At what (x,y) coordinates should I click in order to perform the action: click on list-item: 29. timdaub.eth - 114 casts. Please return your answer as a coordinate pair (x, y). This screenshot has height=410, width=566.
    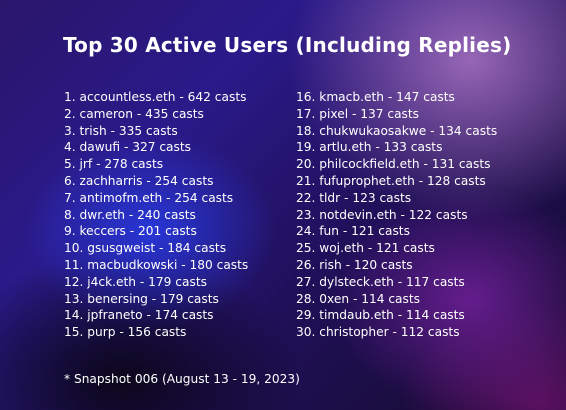
    Looking at the image, I should click on (380, 315).